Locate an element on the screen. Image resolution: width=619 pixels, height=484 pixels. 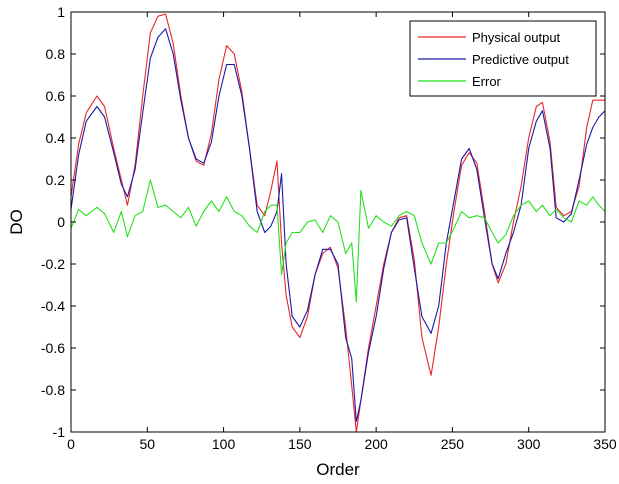
x-tick-label: 100 is located at coordinates (224, 444).